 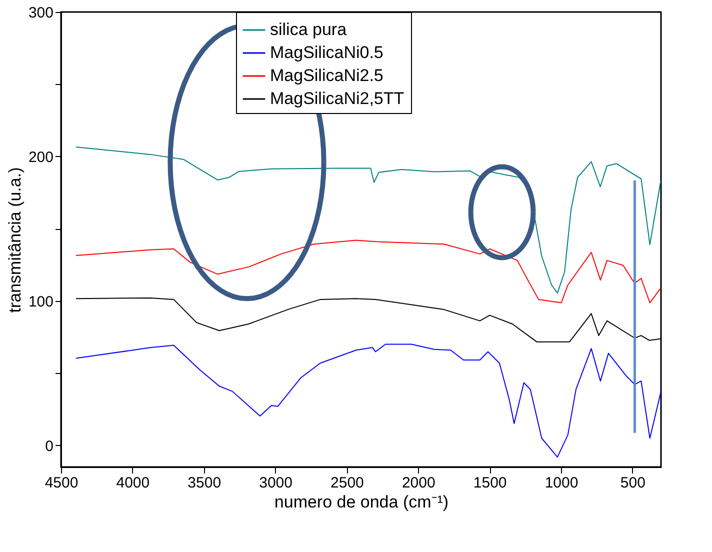 What do you see at coordinates (561, 483) in the screenshot?
I see `x-tick-label: 1000` at bounding box center [561, 483].